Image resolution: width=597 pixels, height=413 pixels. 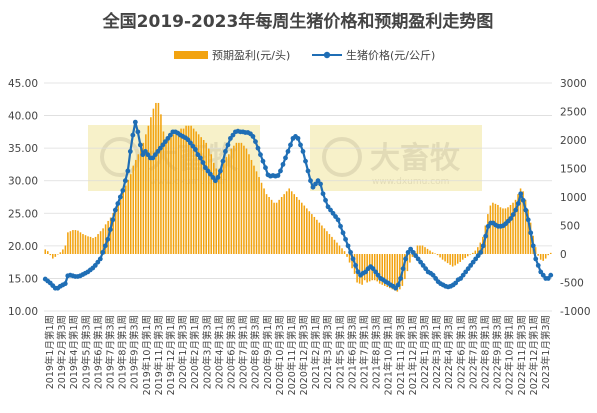 I want to click on y-left-tick: 25.00, so click(x=23, y=214).